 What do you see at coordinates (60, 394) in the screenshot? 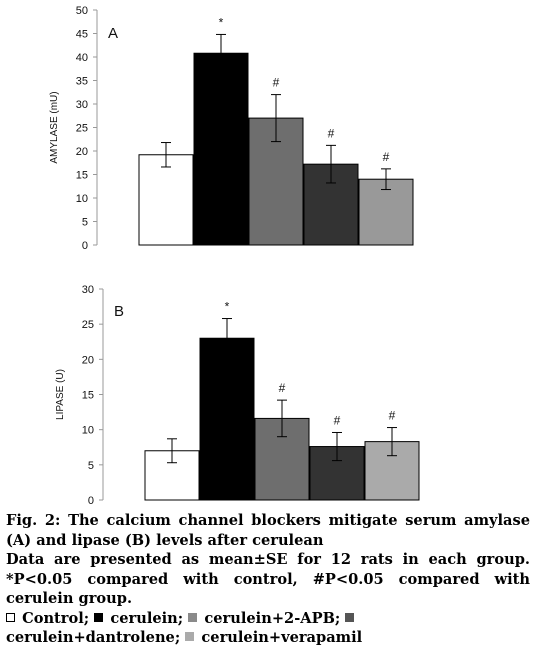
I see `y-axis-title: LIPASE (U)` at bounding box center [60, 394].